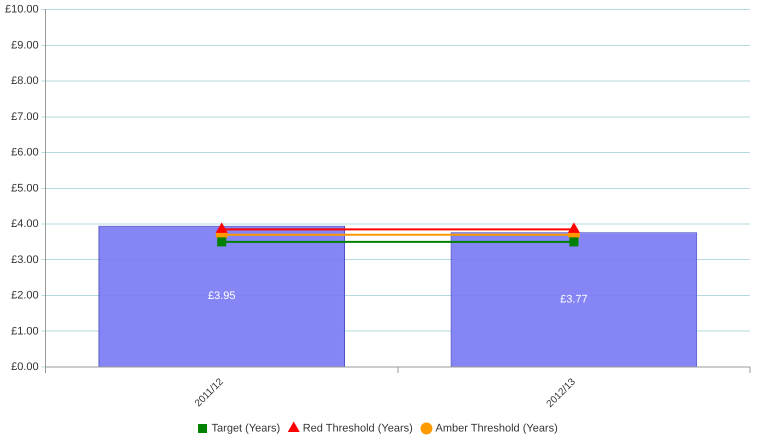  Describe the element at coordinates (25, 260) in the screenshot. I see `y-tick-label: £3.00` at that location.